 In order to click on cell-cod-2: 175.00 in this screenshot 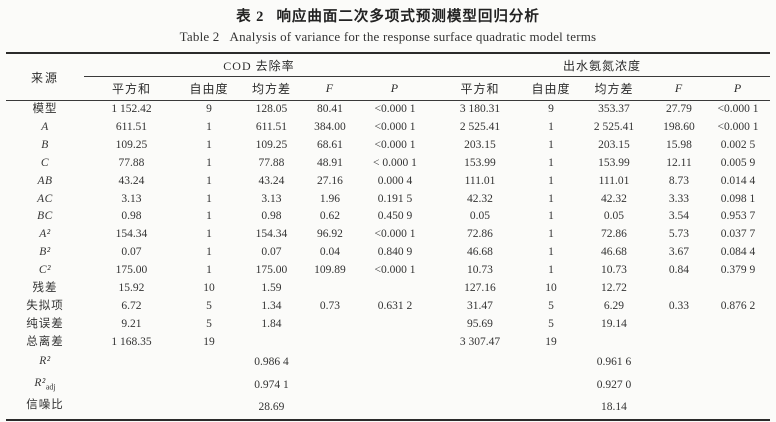, I will do `click(271, 270)`.